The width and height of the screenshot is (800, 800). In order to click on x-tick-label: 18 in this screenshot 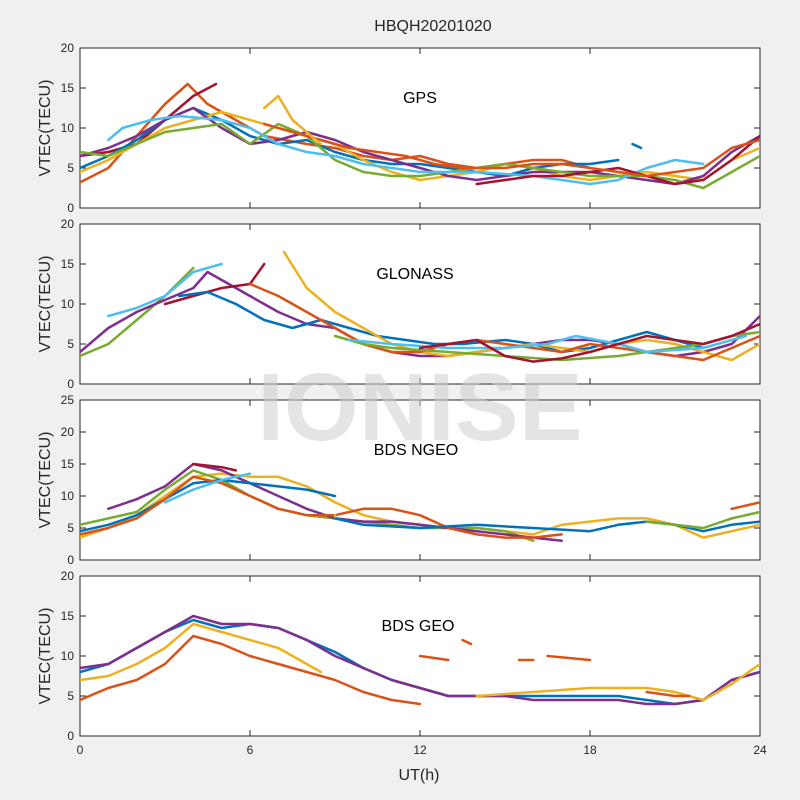, I will do `click(590, 750)`.